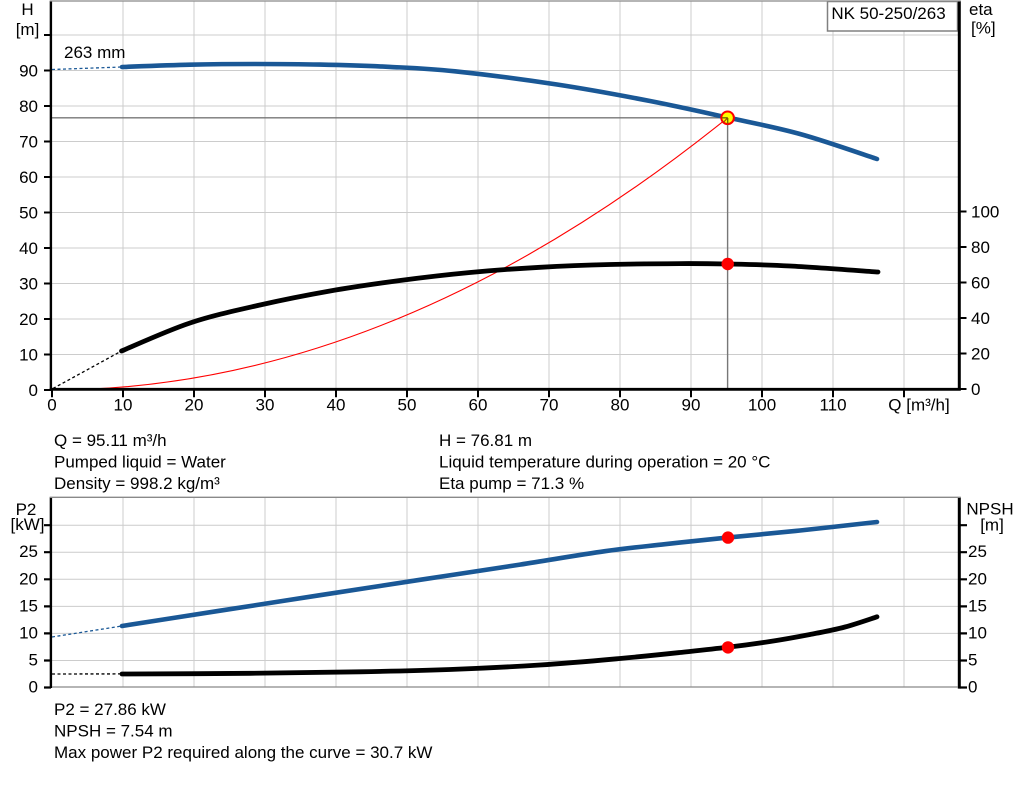 This screenshot has width=1024, height=786. Describe the element at coordinates (110, 709) in the screenshot. I see `svg-text: P2 = 27.86 kW` at that location.